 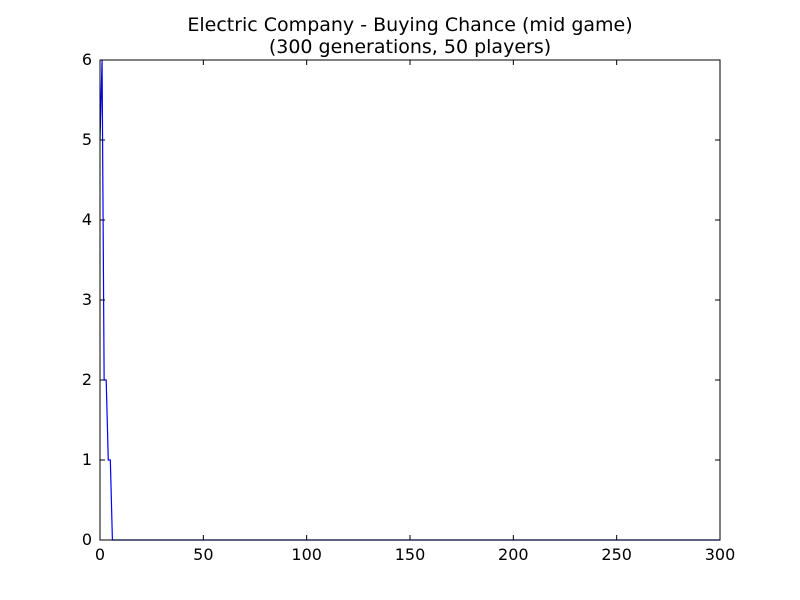 What do you see at coordinates (87, 139) in the screenshot?
I see `y-tick-label-5: 5` at bounding box center [87, 139].